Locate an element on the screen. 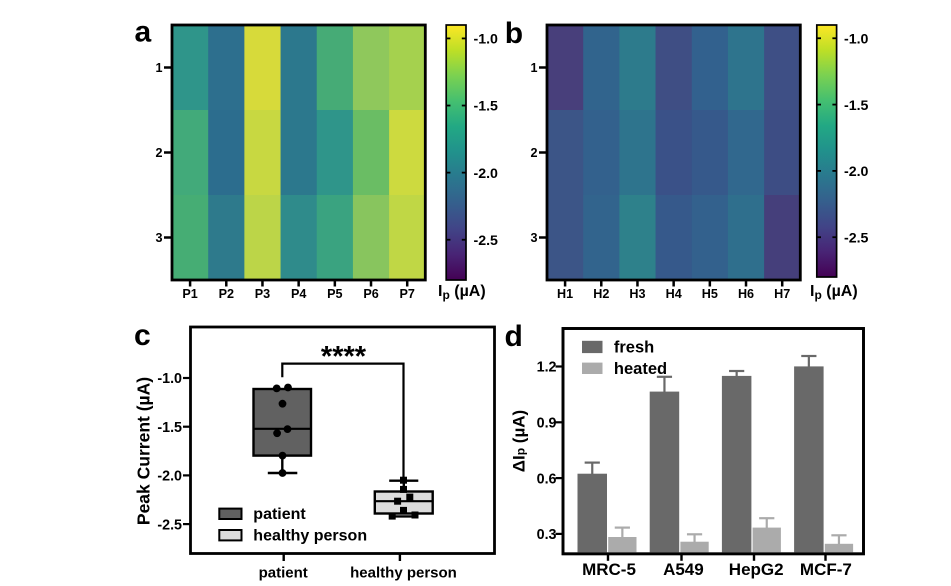 This screenshot has height=586, width=951. svg-text: b is located at coordinates (514, 33).